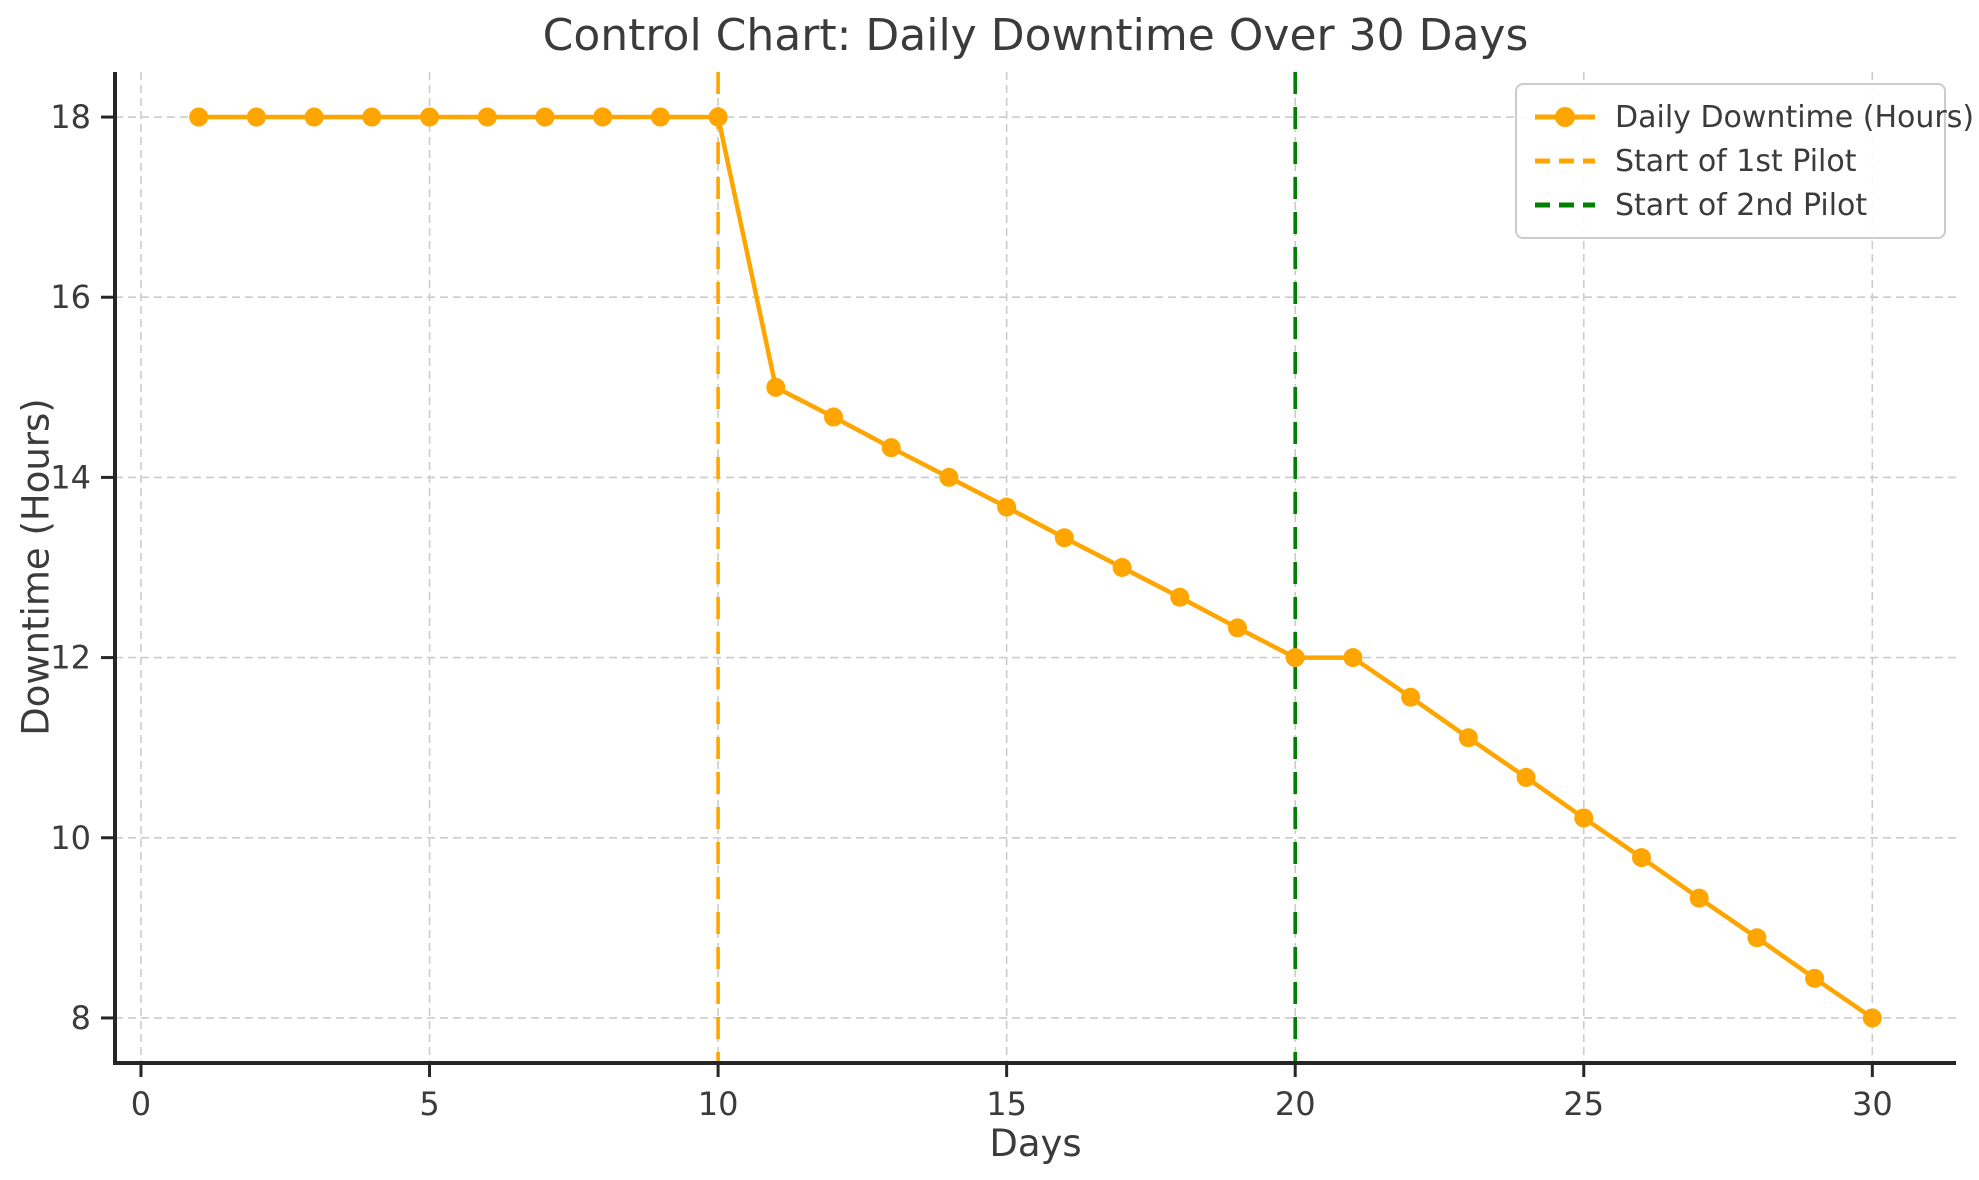  I want to click on x-tick-label: 25, so click(1583, 1104).